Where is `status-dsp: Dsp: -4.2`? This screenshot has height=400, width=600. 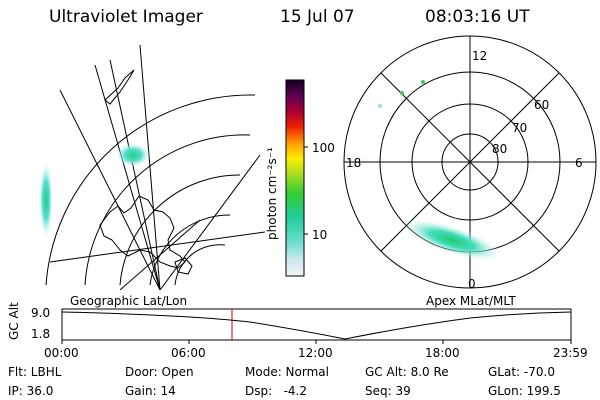 status-dsp: Dsp: -4.2 is located at coordinates (276, 391).